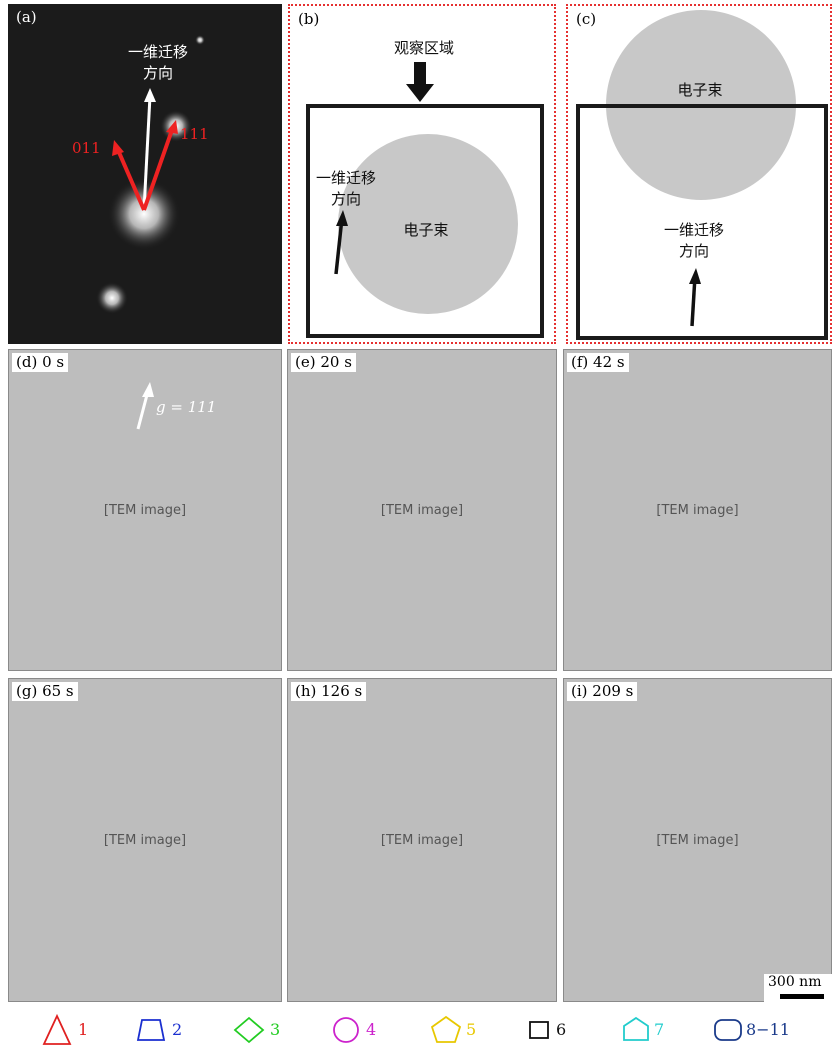 The width and height of the screenshot is (832, 1052). What do you see at coordinates (693, 240) in the screenshot?
I see `migration-direction-label-c: 一维迁移 方向` at bounding box center [693, 240].